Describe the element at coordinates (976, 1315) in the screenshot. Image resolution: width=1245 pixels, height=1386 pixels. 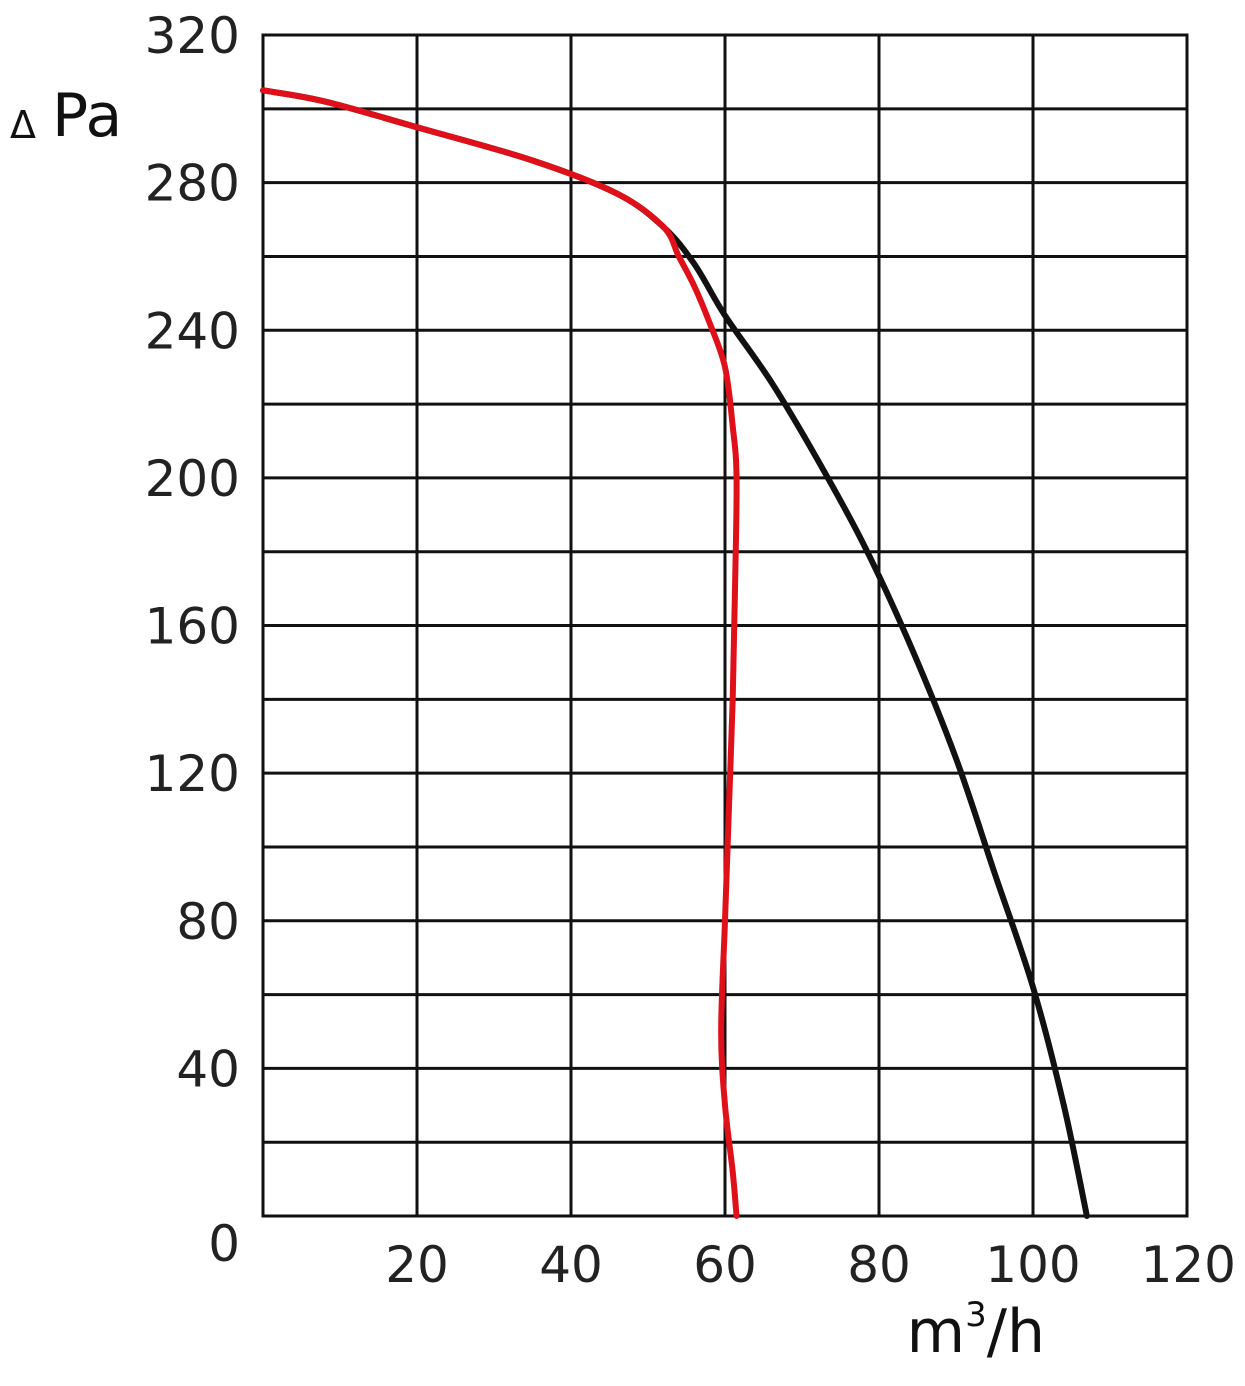
I see `x-axis-label-superscript: 3` at that location.